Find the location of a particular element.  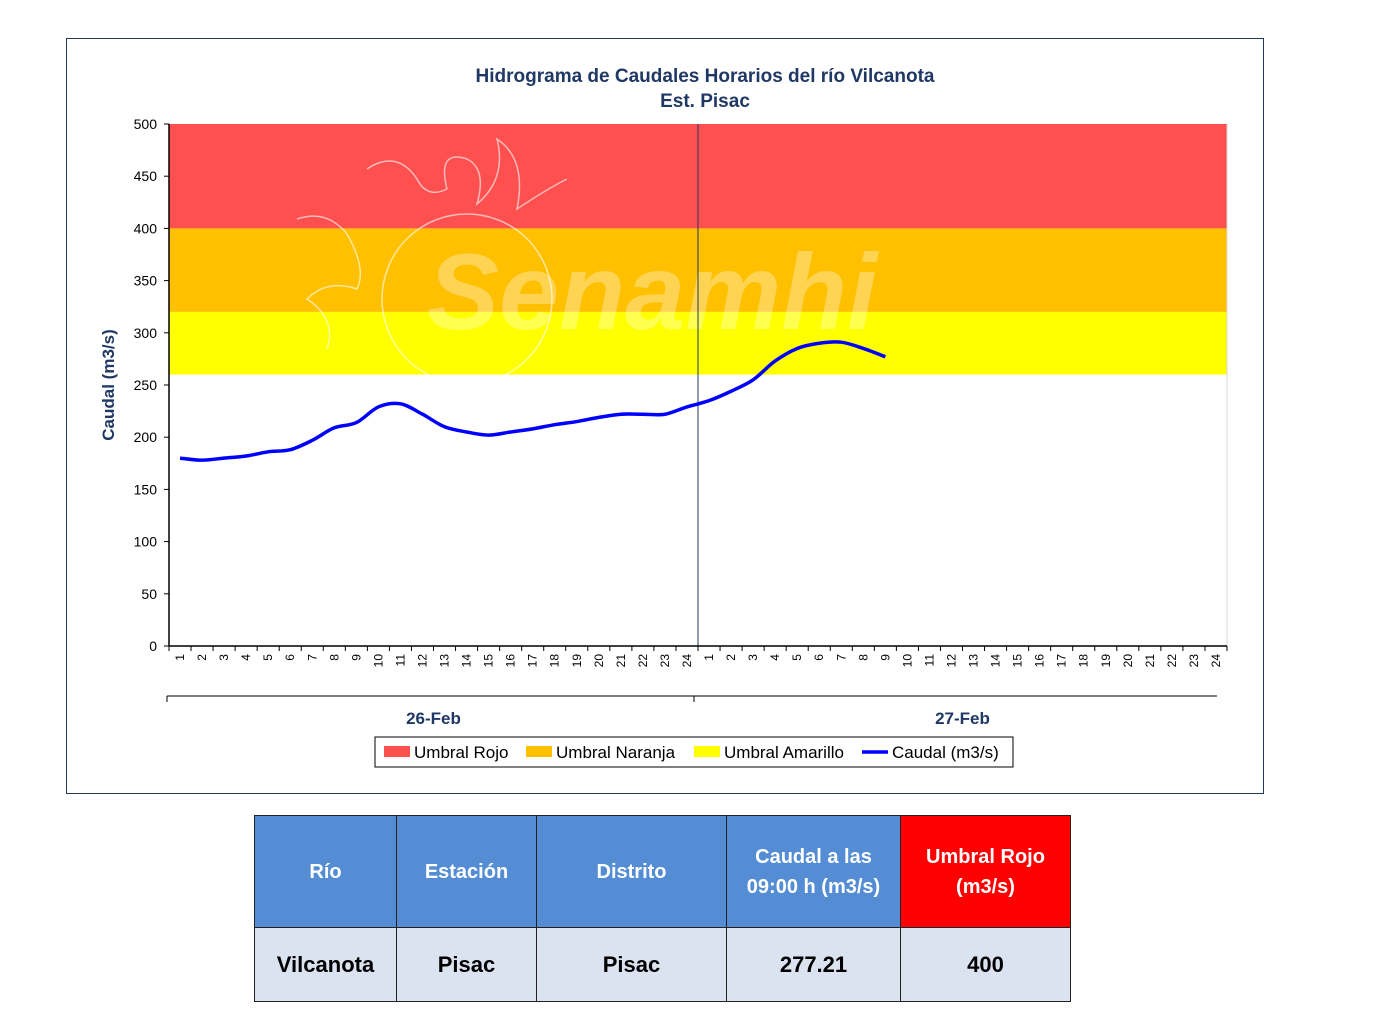

header-line: Río is located at coordinates (325, 871).